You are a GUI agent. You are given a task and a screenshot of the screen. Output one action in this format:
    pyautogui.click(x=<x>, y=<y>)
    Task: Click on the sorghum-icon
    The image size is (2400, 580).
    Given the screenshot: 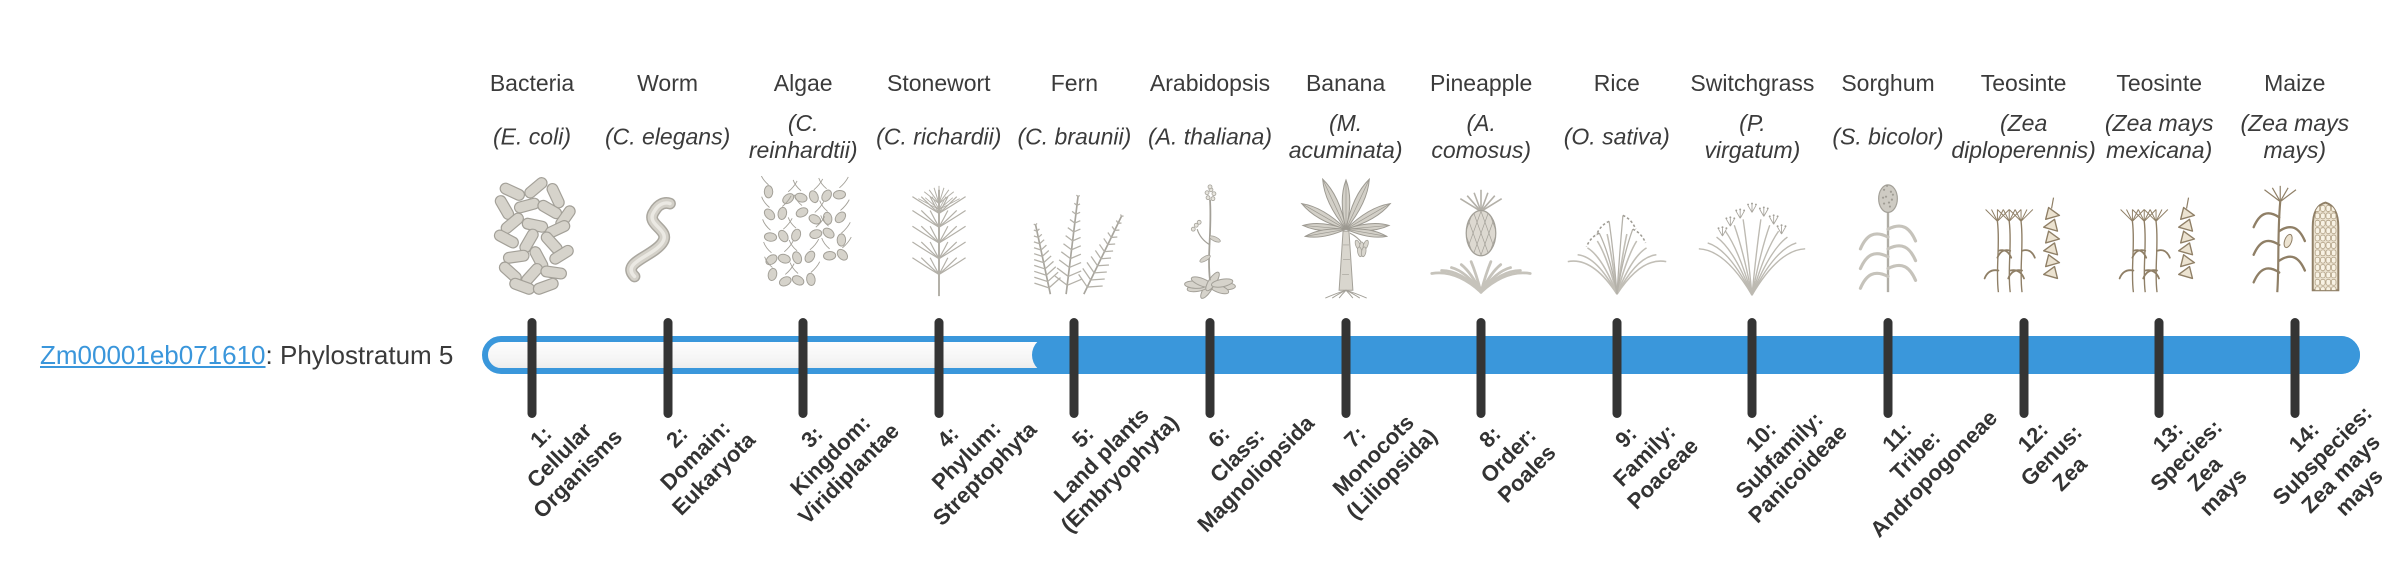 What is the action you would take?
    pyautogui.click(x=1888, y=240)
    